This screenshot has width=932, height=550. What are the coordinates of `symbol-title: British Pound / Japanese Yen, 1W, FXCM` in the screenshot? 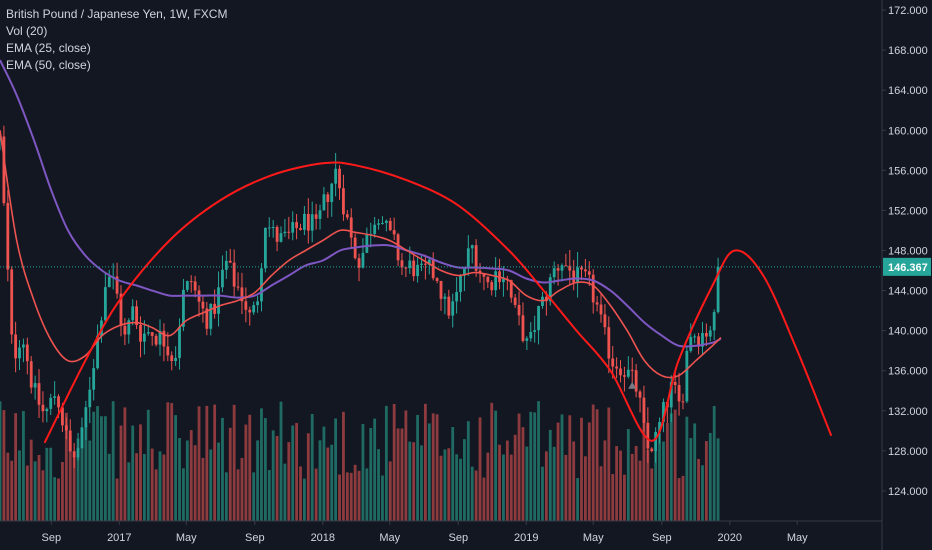 It's located at (117, 14).